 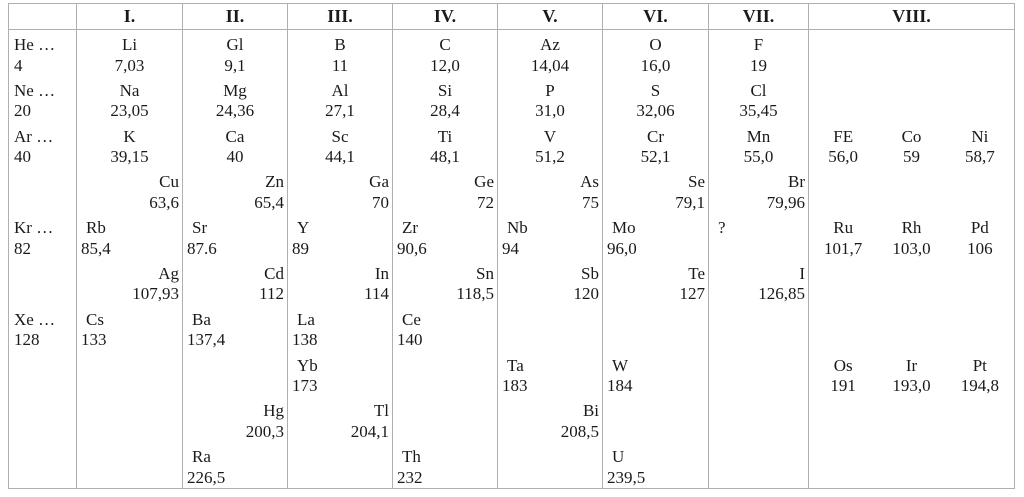 What do you see at coordinates (550, 17) in the screenshot?
I see `column-header-group-v: V.` at bounding box center [550, 17].